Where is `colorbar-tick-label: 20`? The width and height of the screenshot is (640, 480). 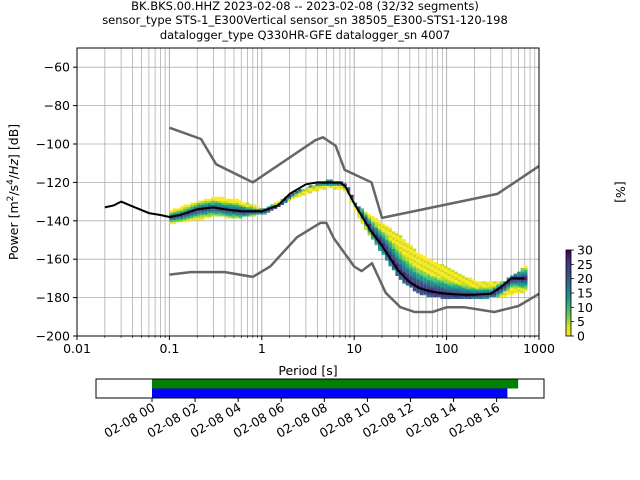
colorbar-tick-label: 20 is located at coordinates (585, 278).